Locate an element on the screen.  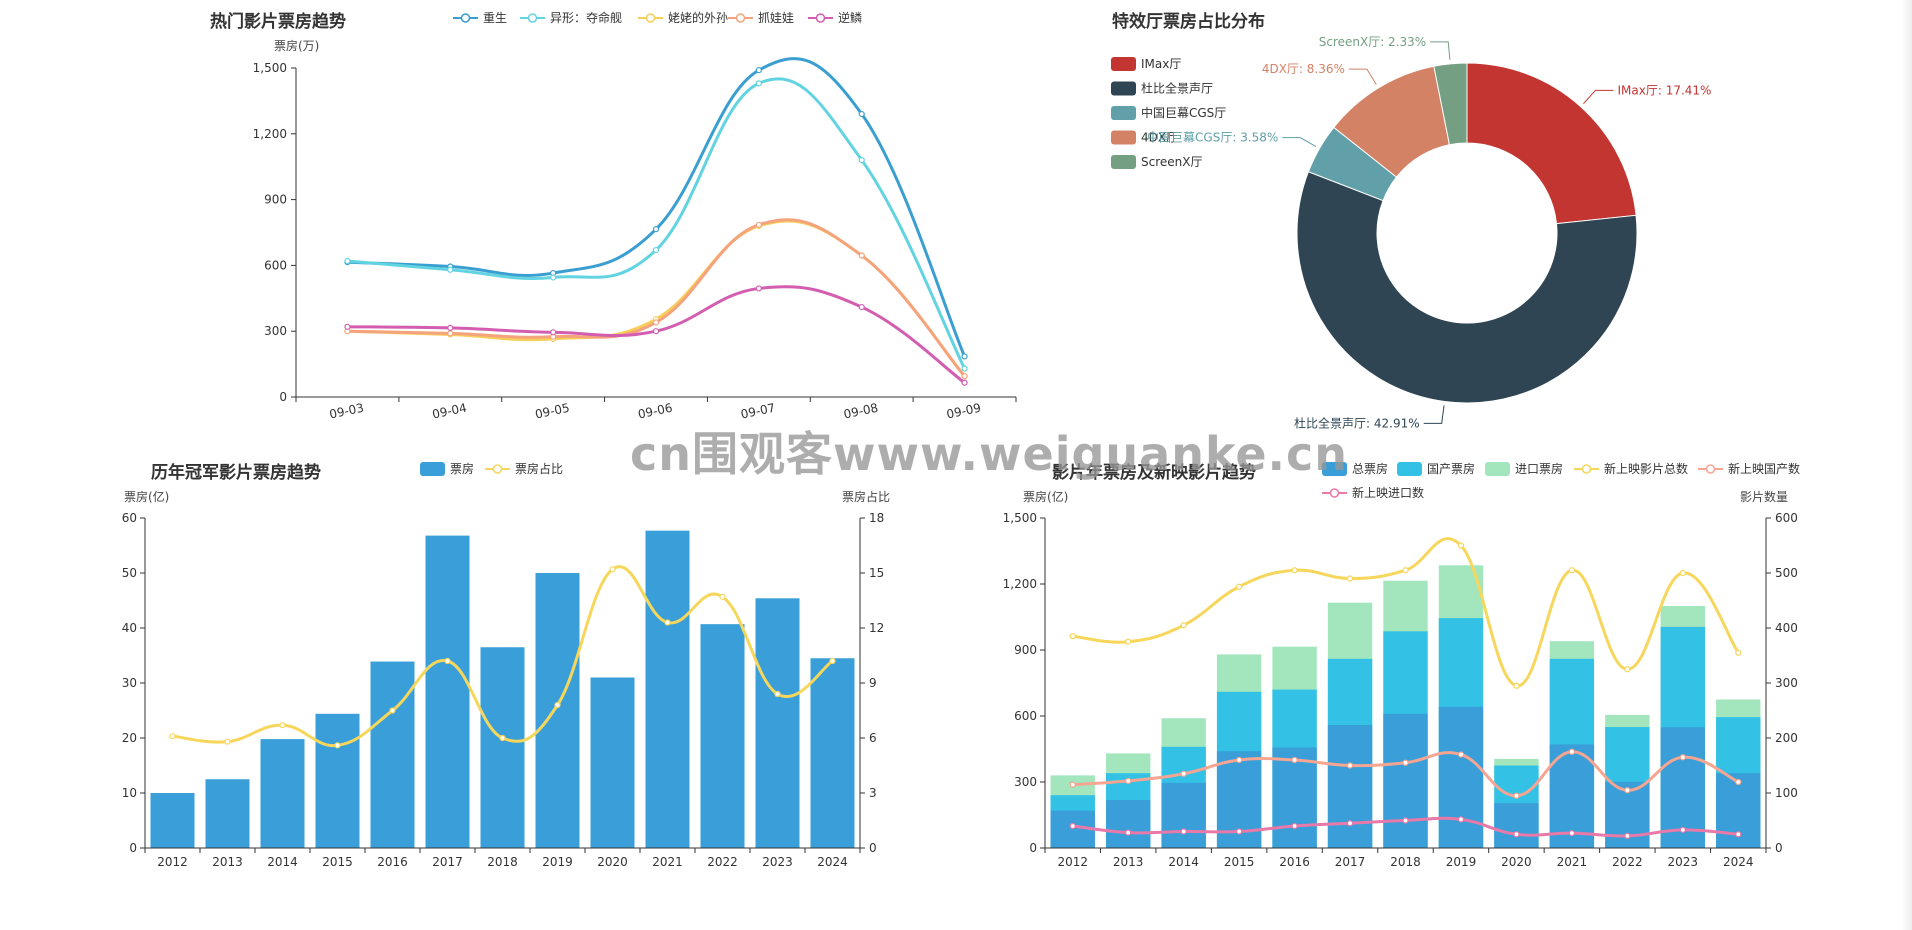
legend-item-1: 票房 is located at coordinates (462, 468).